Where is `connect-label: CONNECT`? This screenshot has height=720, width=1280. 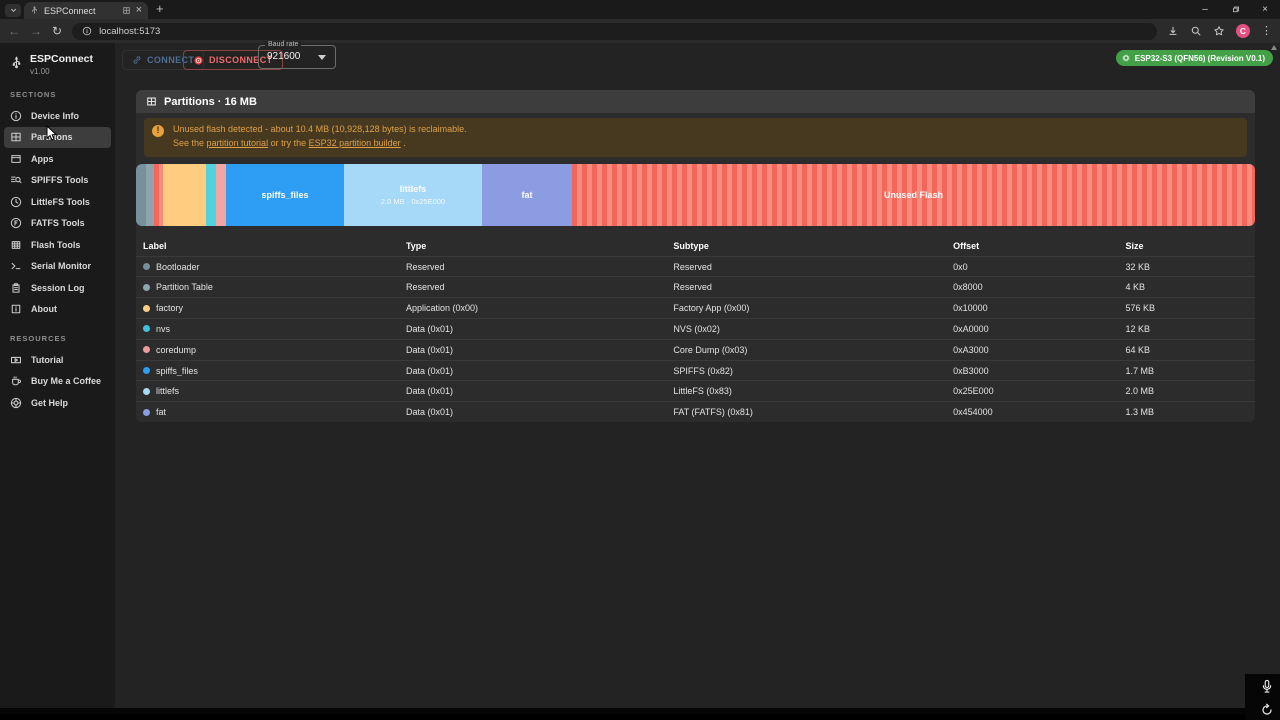 connect-label: CONNECT is located at coordinates (171, 60).